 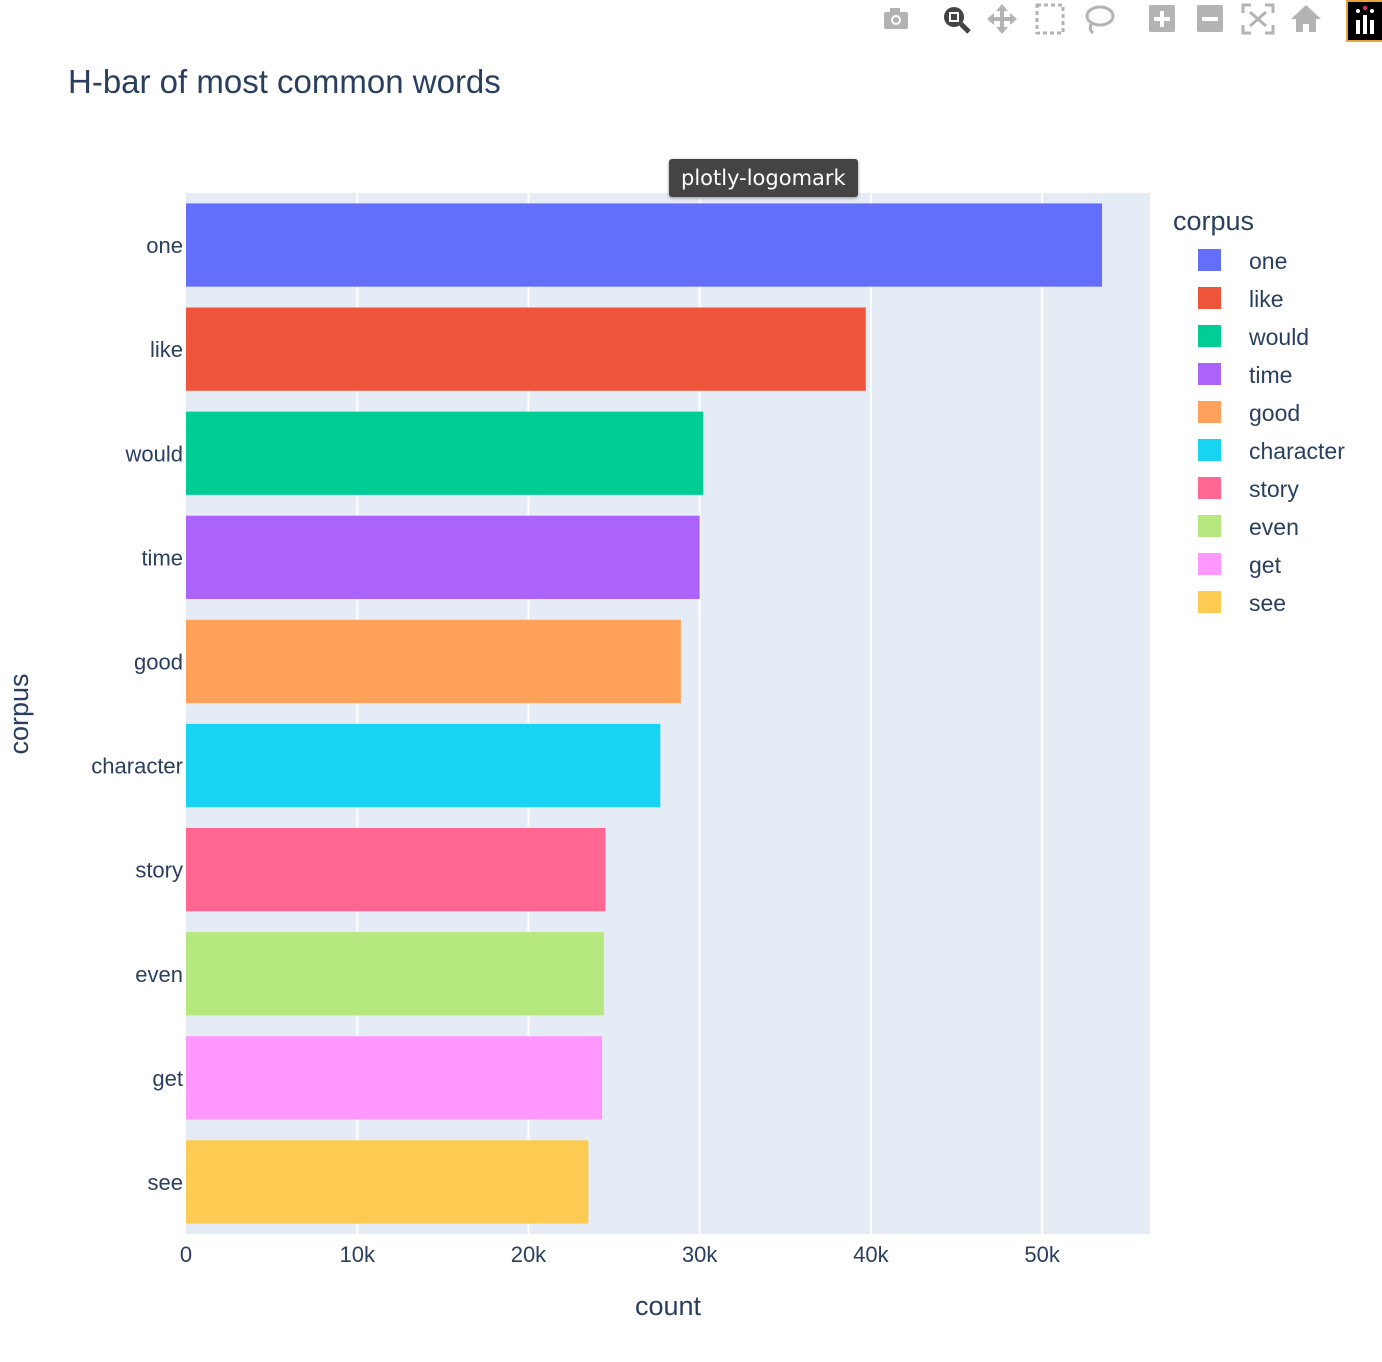 What do you see at coordinates (1162, 19) in the screenshot?
I see `zoom-in-icon` at bounding box center [1162, 19].